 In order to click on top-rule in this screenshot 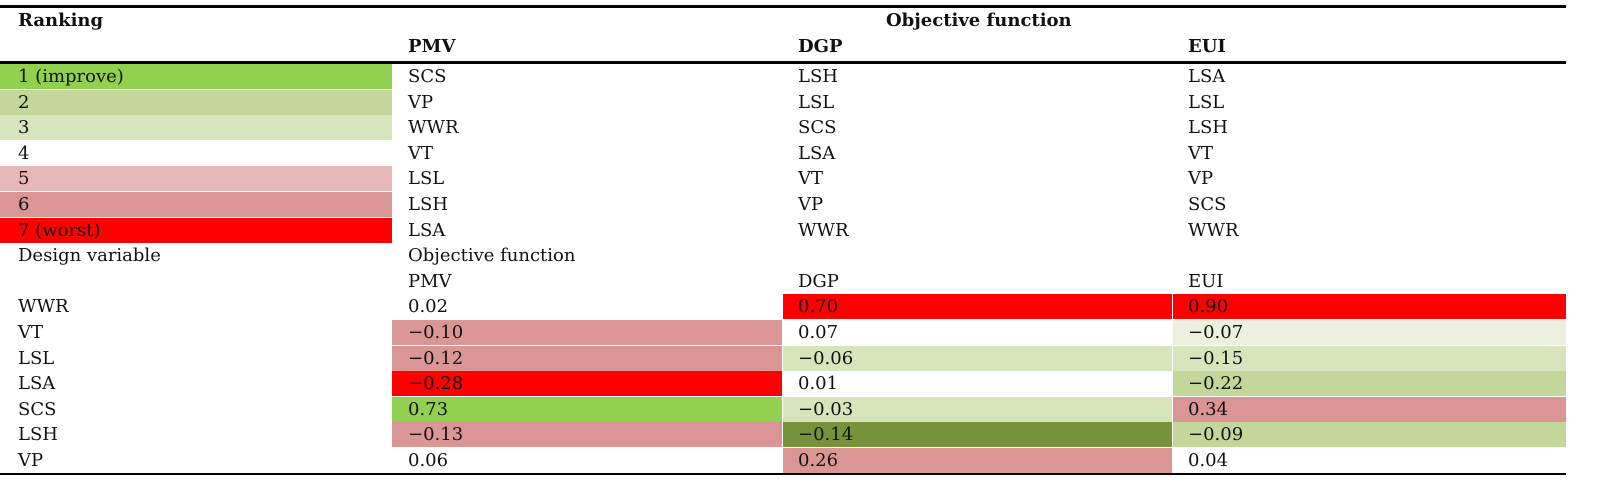, I will do `click(783, 6)`.